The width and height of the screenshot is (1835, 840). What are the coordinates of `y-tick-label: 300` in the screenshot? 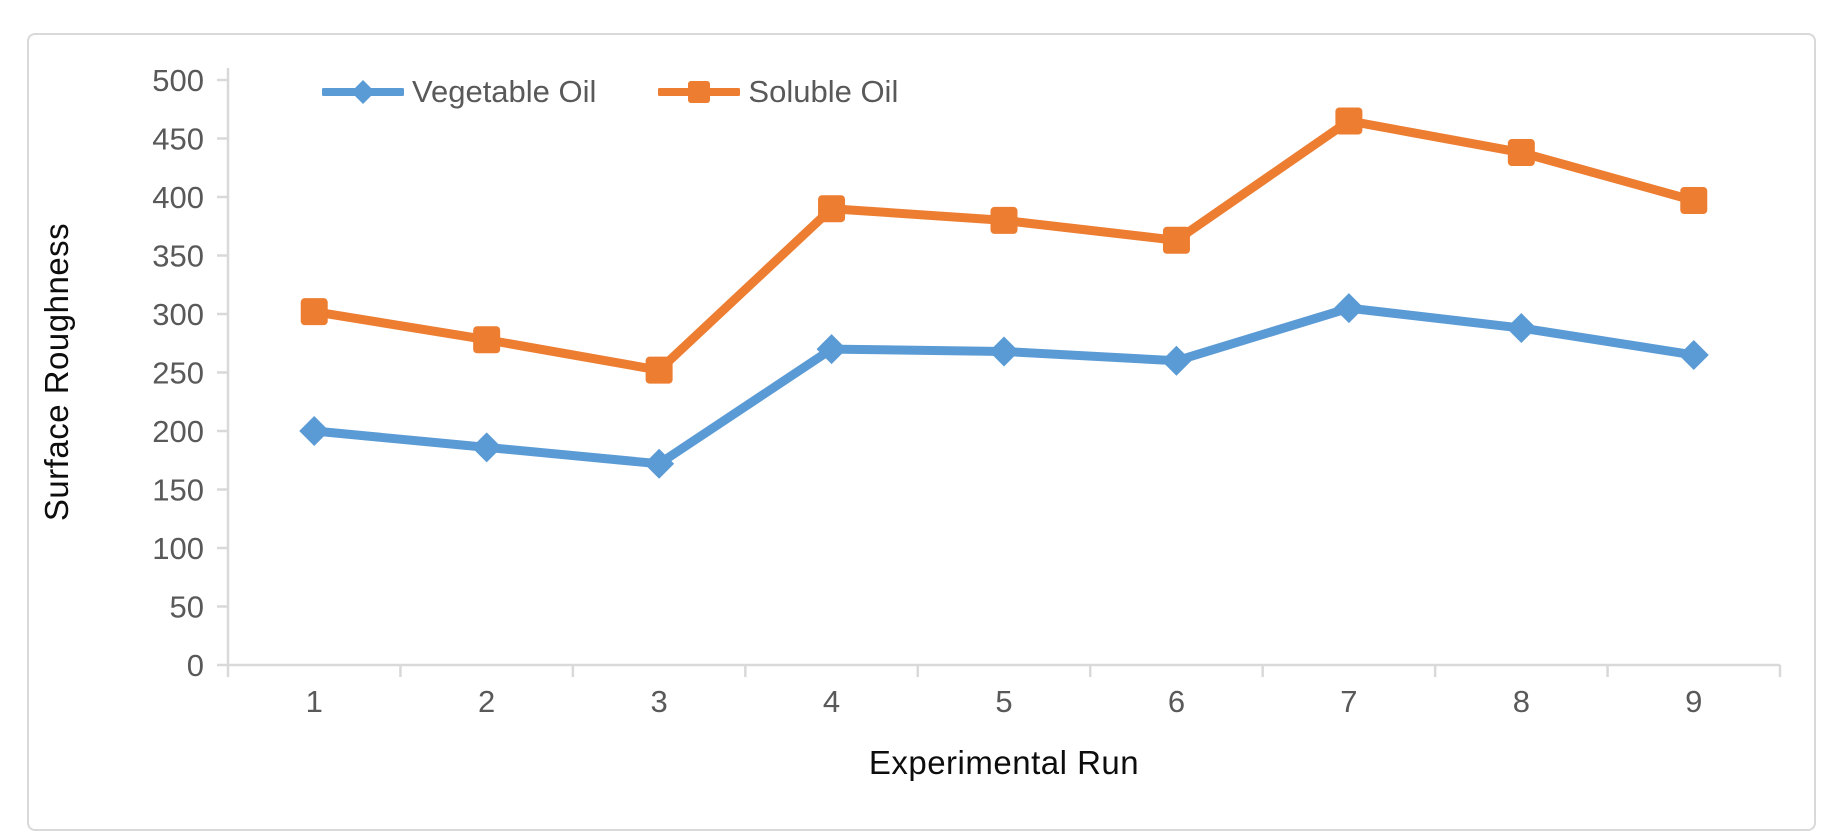 It's located at (178, 314).